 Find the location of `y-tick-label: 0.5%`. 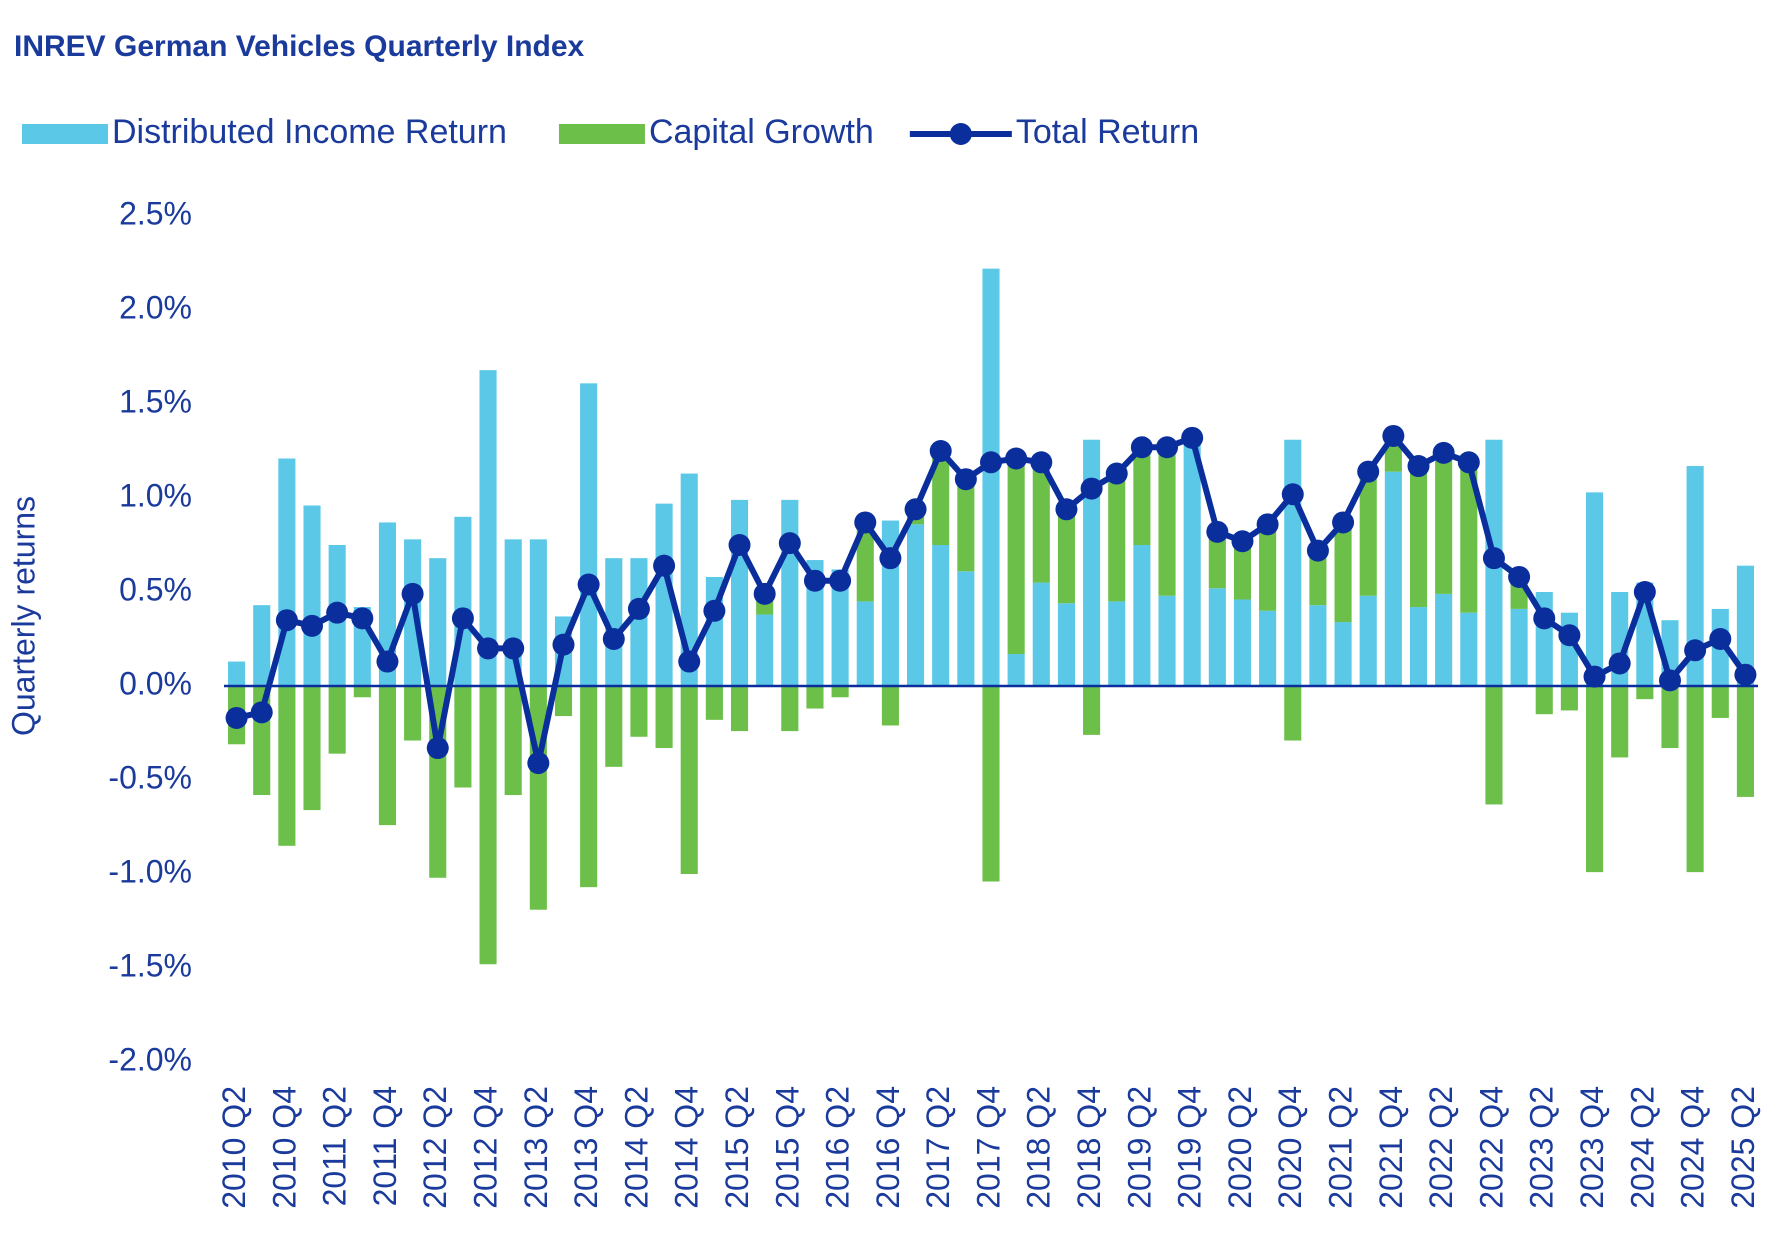

y-tick-label: 0.5% is located at coordinates (155, 589).